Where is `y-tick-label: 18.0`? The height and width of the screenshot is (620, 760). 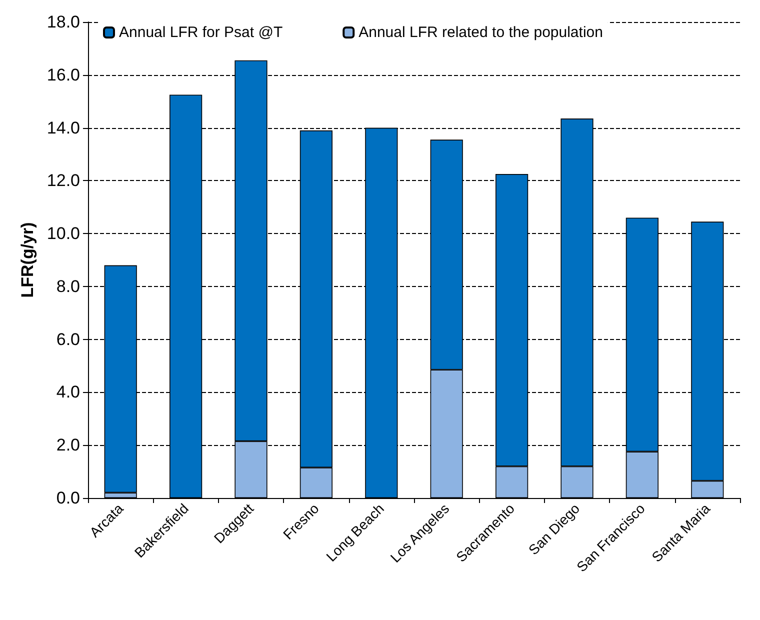 y-tick-label: 18.0 is located at coordinates (63, 22).